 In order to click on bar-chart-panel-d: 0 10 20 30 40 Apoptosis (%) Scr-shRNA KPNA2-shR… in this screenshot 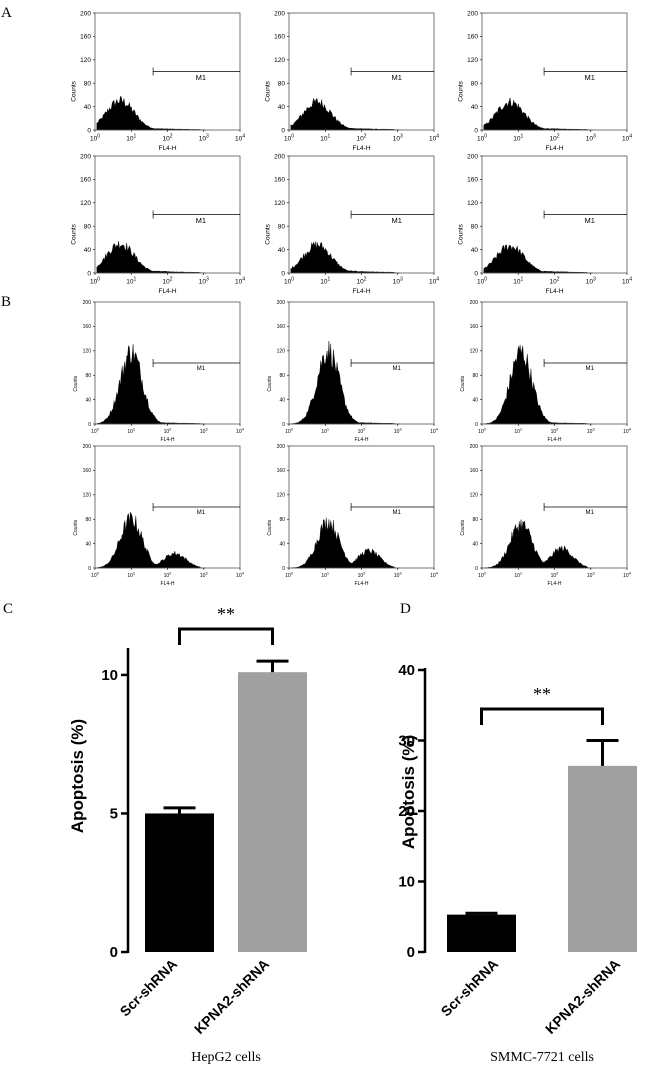, I will do `click(517, 863)`.